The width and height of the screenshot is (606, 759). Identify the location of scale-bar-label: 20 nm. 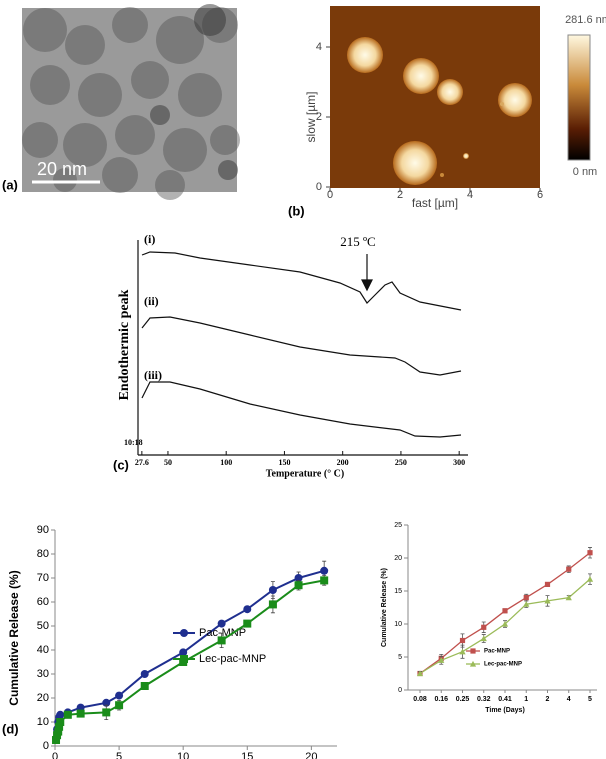
(62, 169).